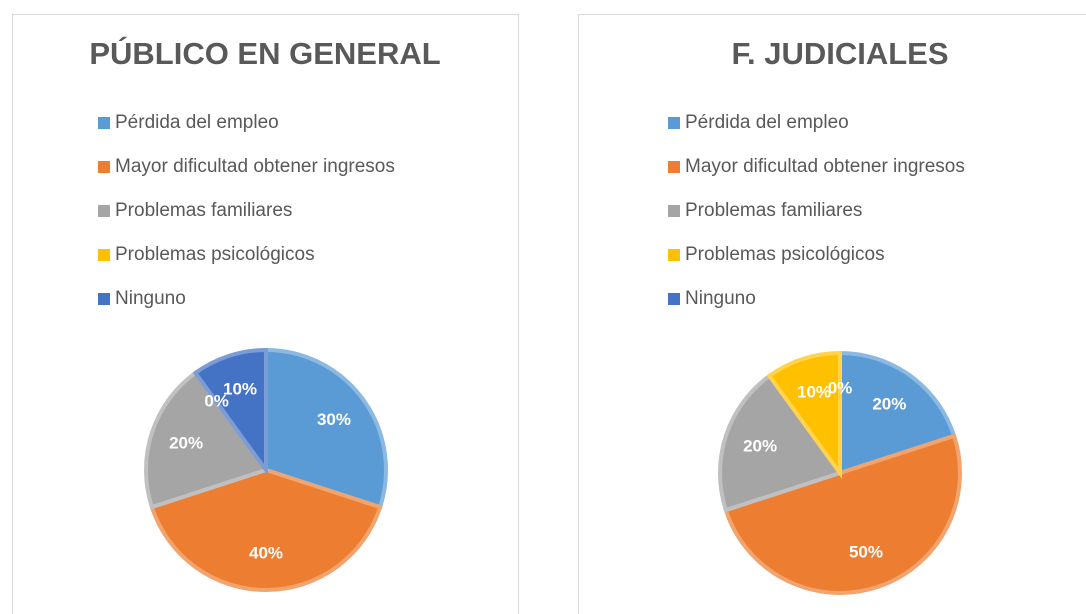 This screenshot has width=1086, height=614. I want to click on data-label: 30%, so click(334, 419).